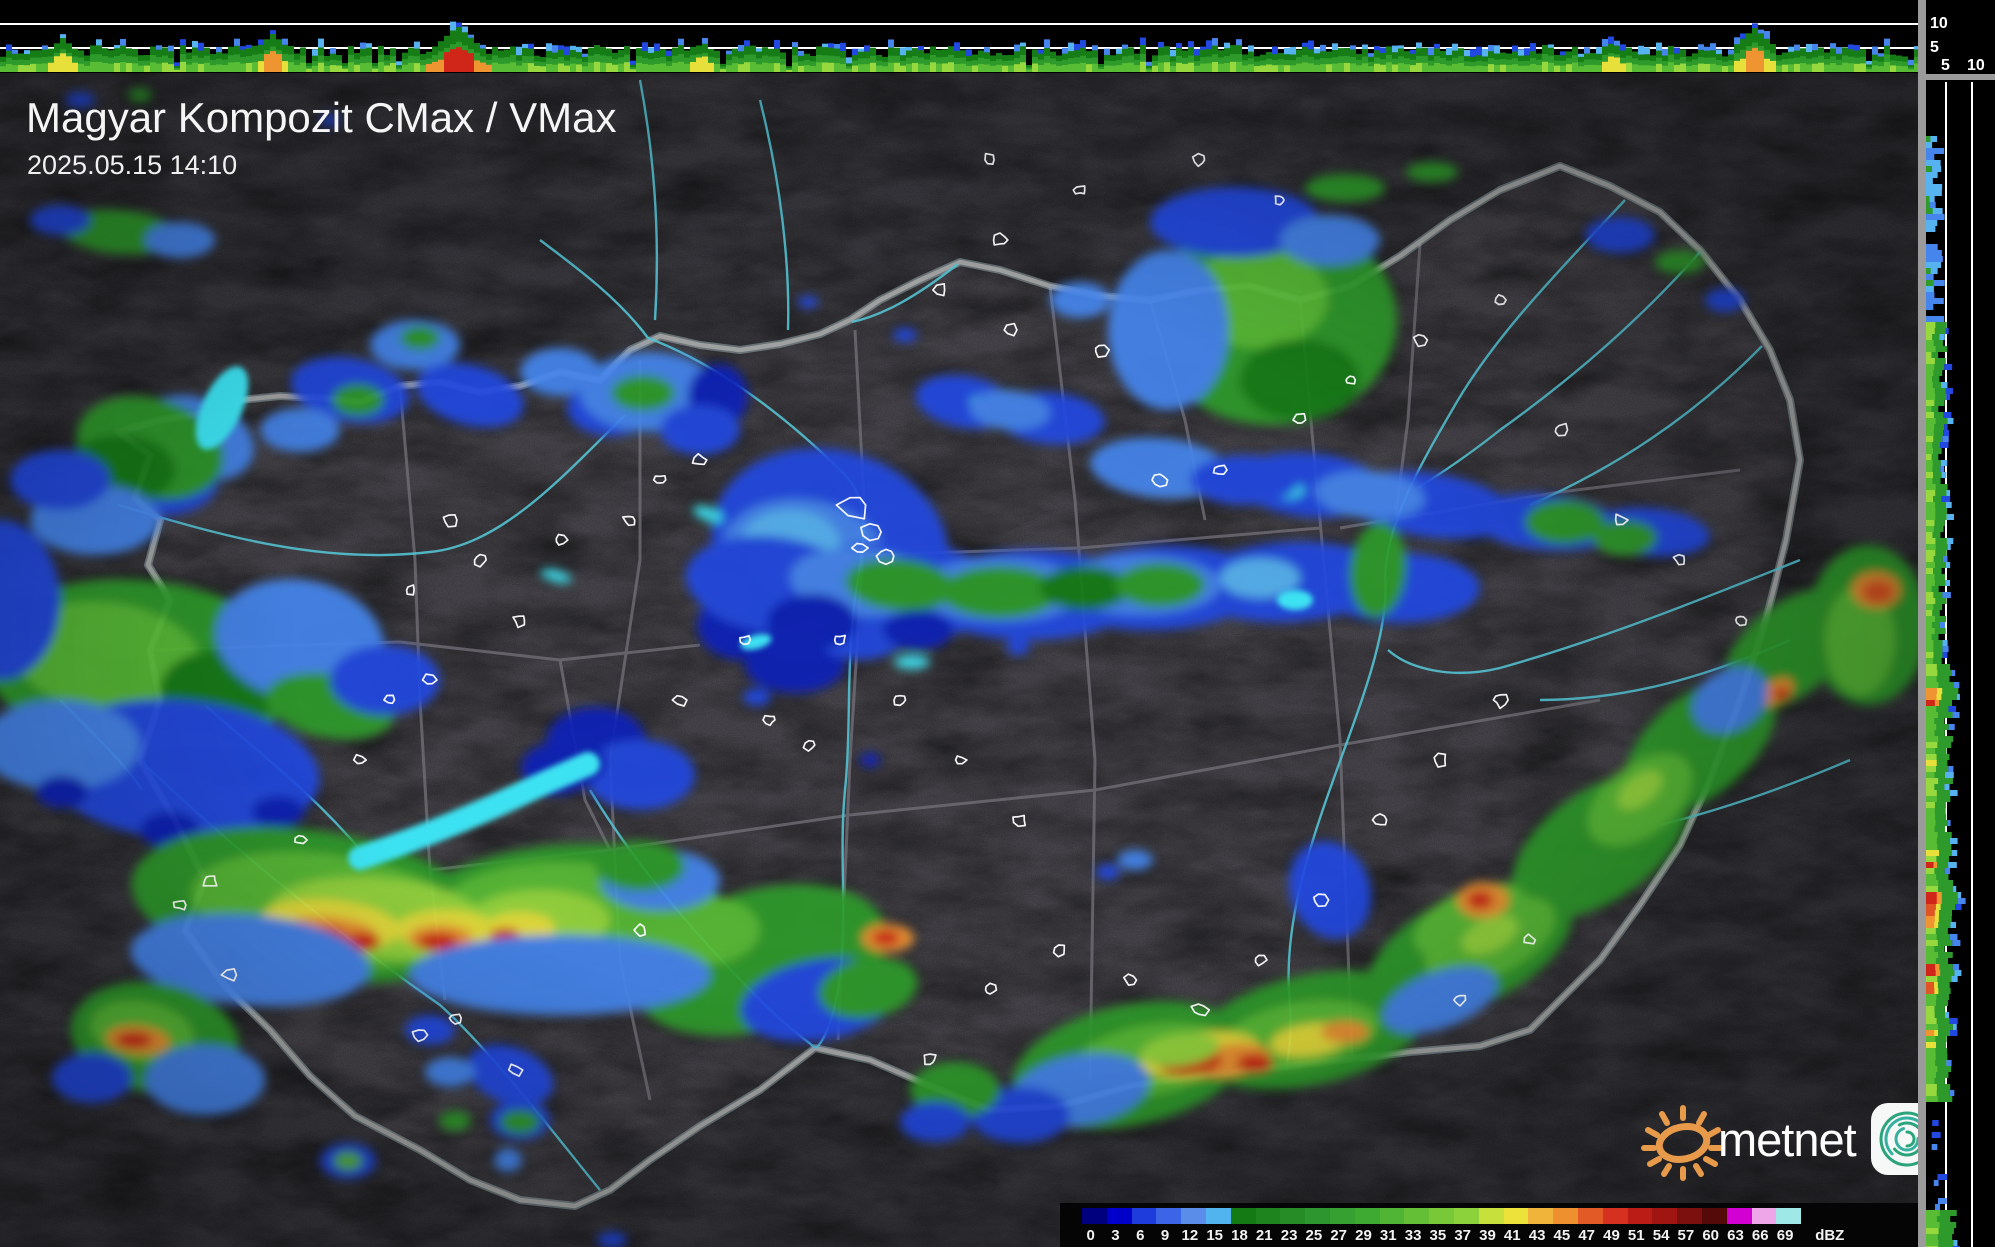 The height and width of the screenshot is (1247, 1995). Describe the element at coordinates (1636, 1235) in the screenshot. I see `dbz-tick-label: 51` at that location.